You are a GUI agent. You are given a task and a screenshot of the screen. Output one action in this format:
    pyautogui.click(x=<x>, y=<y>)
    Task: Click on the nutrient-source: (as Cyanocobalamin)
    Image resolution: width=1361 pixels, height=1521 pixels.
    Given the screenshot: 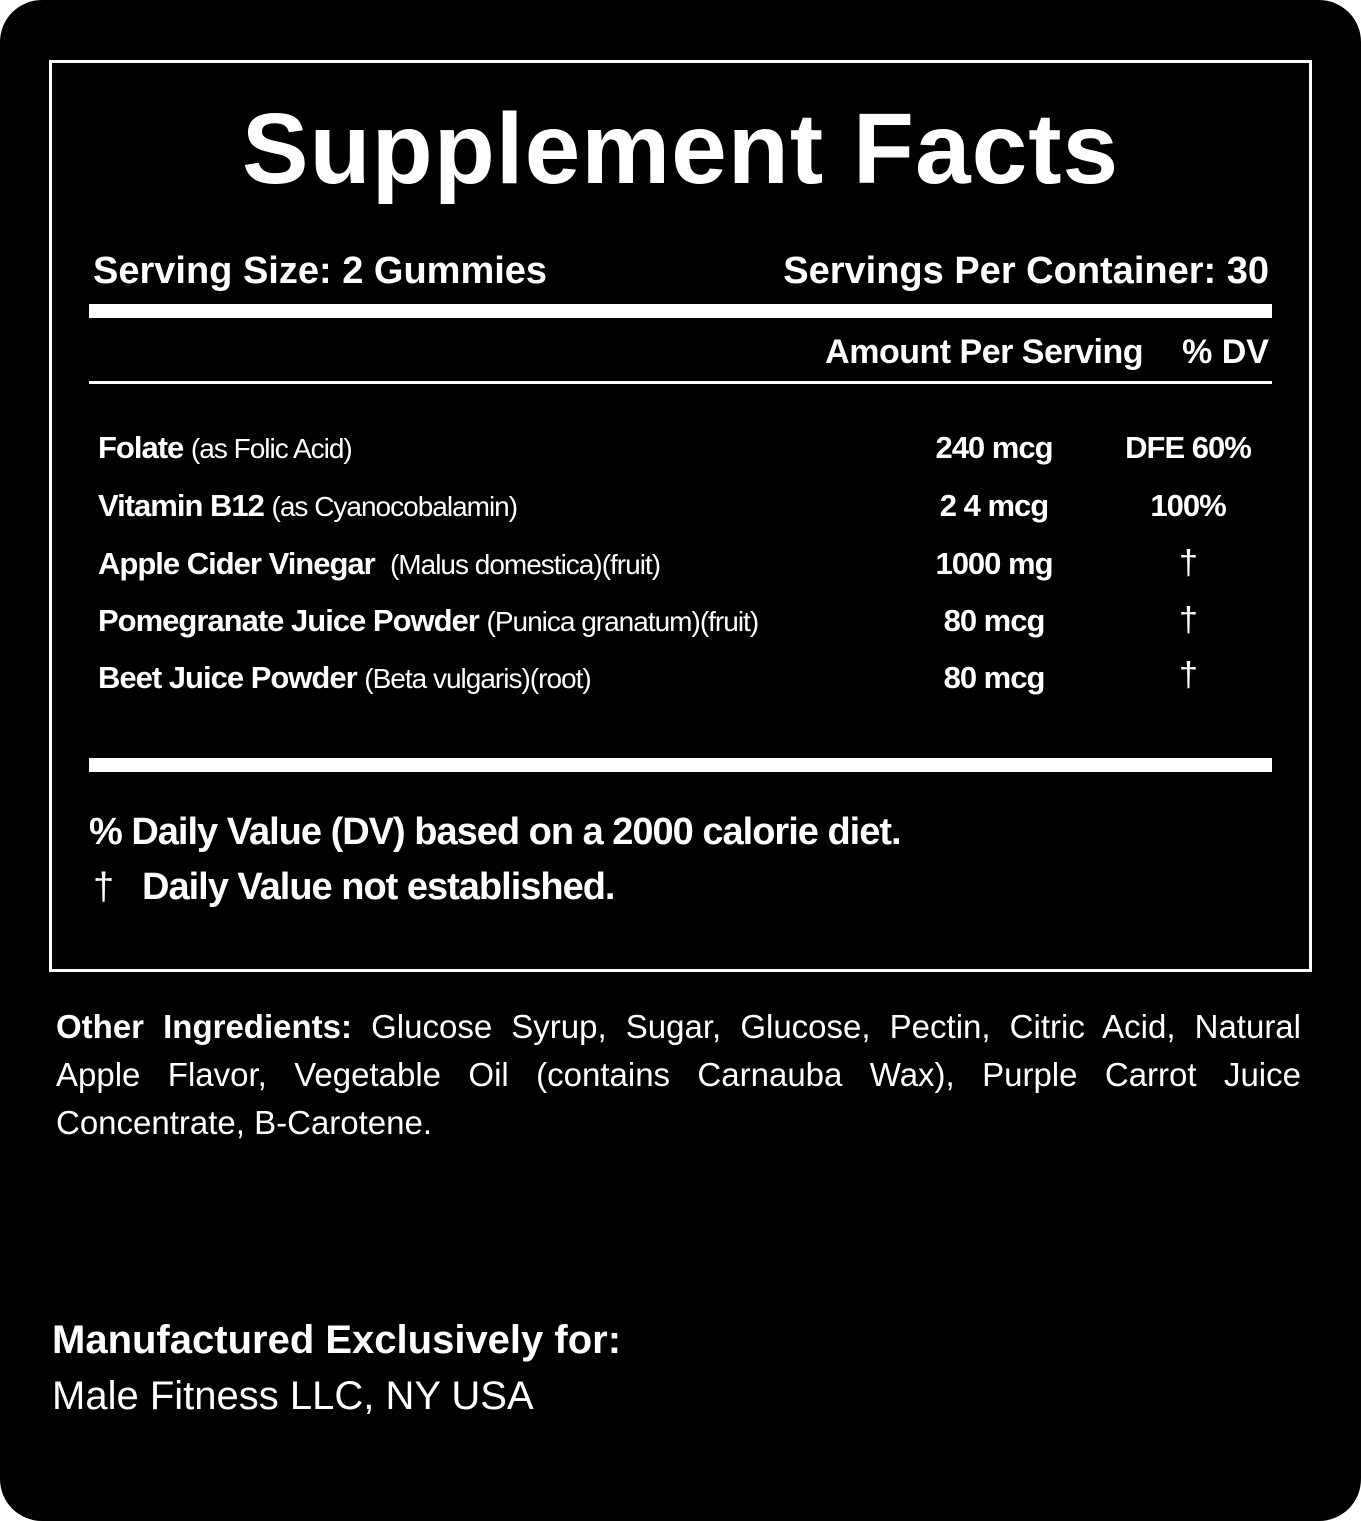 What is the action you would take?
    pyautogui.click(x=395, y=506)
    